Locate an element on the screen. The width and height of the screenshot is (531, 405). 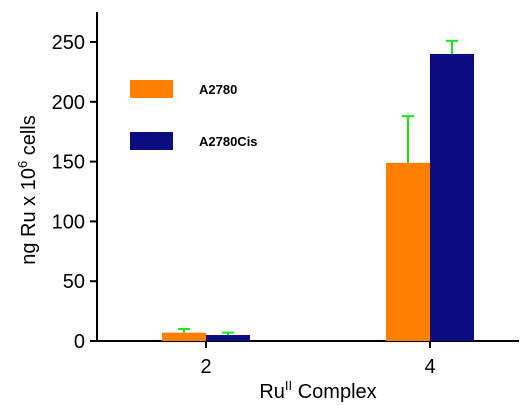
y-tick-label: 0 is located at coordinates (79, 342).